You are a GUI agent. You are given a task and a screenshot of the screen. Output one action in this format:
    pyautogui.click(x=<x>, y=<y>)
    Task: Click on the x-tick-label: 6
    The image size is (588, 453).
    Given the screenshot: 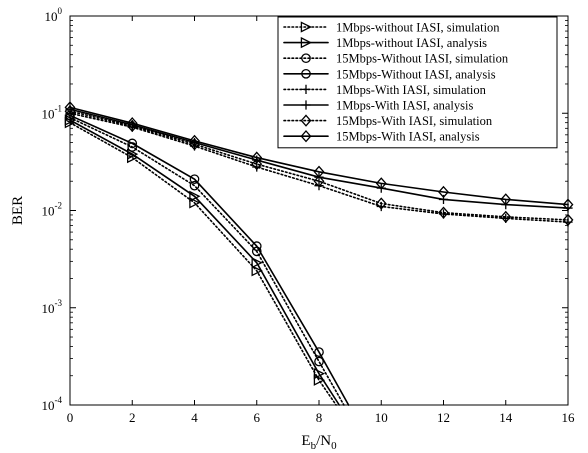 What is the action you would take?
    pyautogui.click(x=257, y=417)
    